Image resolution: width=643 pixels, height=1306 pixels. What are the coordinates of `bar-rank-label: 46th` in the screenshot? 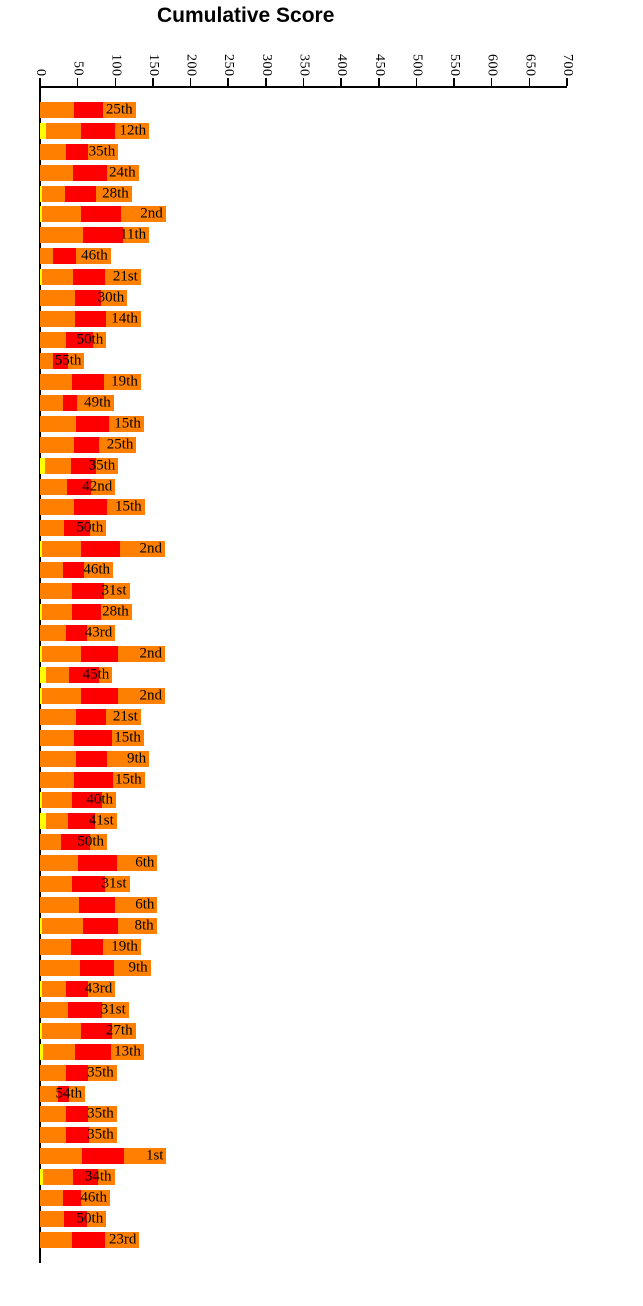 It's located at (93, 1197).